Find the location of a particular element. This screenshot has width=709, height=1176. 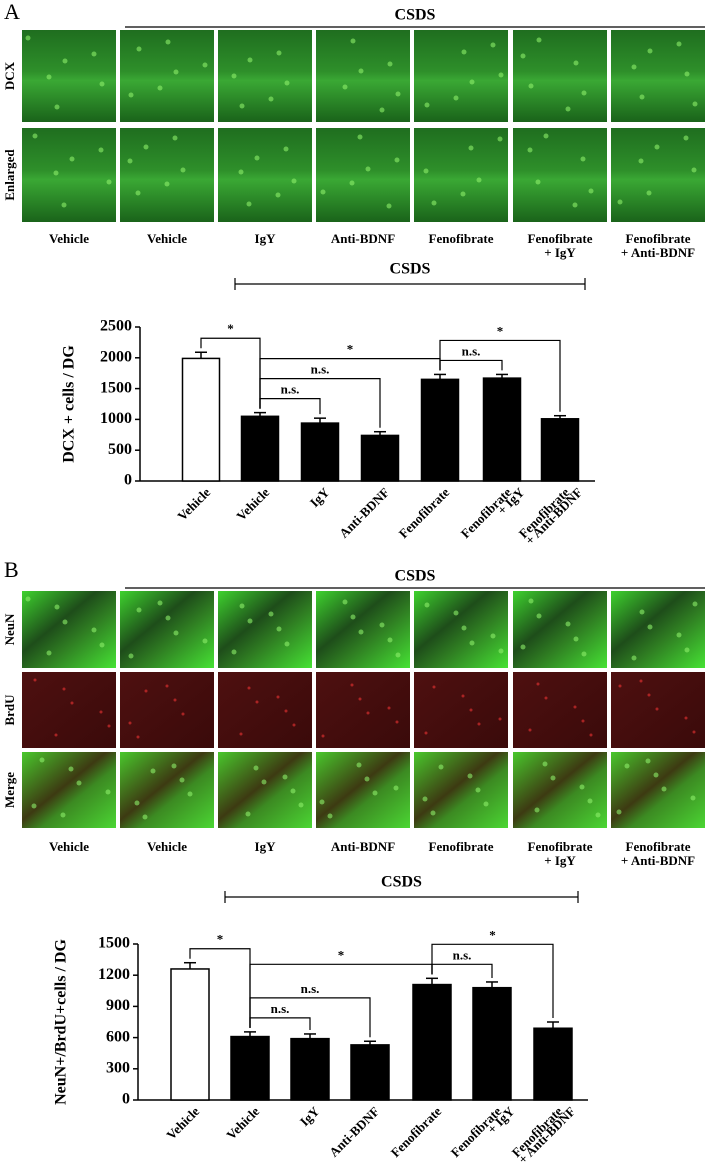

column-label: + Anti-BDNF is located at coordinates (658, 252).